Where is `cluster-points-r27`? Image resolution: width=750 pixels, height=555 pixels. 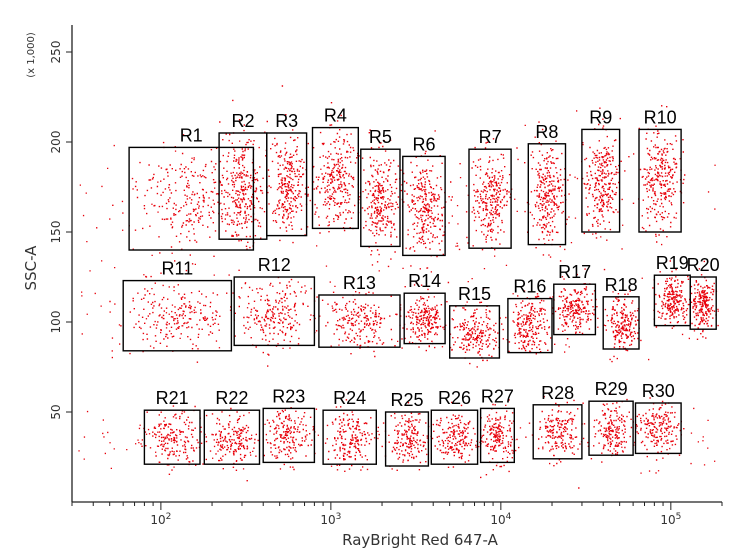
cluster-points-r27 is located at coordinates (500, 439).